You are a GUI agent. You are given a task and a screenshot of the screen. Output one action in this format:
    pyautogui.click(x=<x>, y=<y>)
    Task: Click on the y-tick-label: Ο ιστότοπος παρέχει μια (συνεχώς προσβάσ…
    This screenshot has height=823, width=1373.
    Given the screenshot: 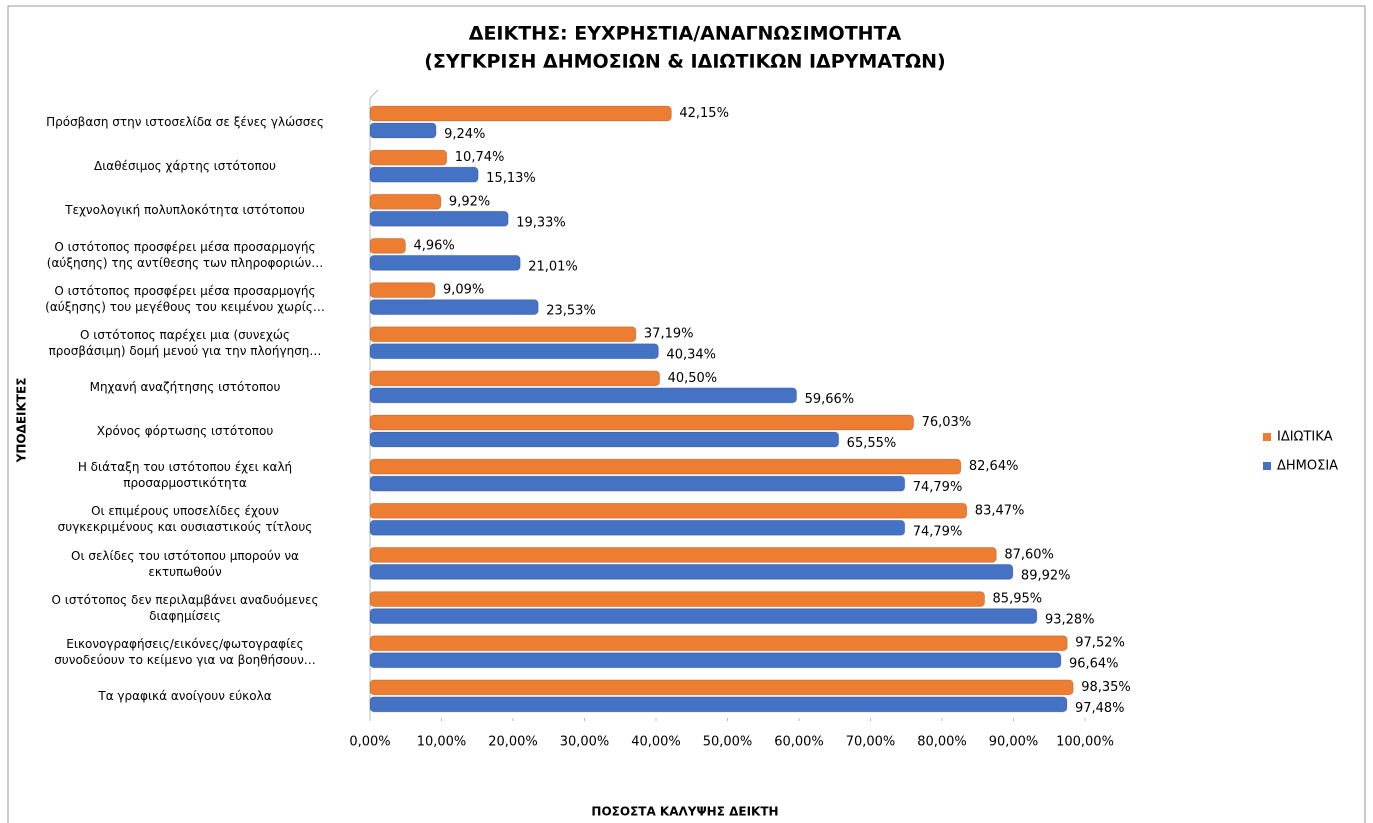 What is the action you would take?
    pyautogui.click(x=185, y=342)
    